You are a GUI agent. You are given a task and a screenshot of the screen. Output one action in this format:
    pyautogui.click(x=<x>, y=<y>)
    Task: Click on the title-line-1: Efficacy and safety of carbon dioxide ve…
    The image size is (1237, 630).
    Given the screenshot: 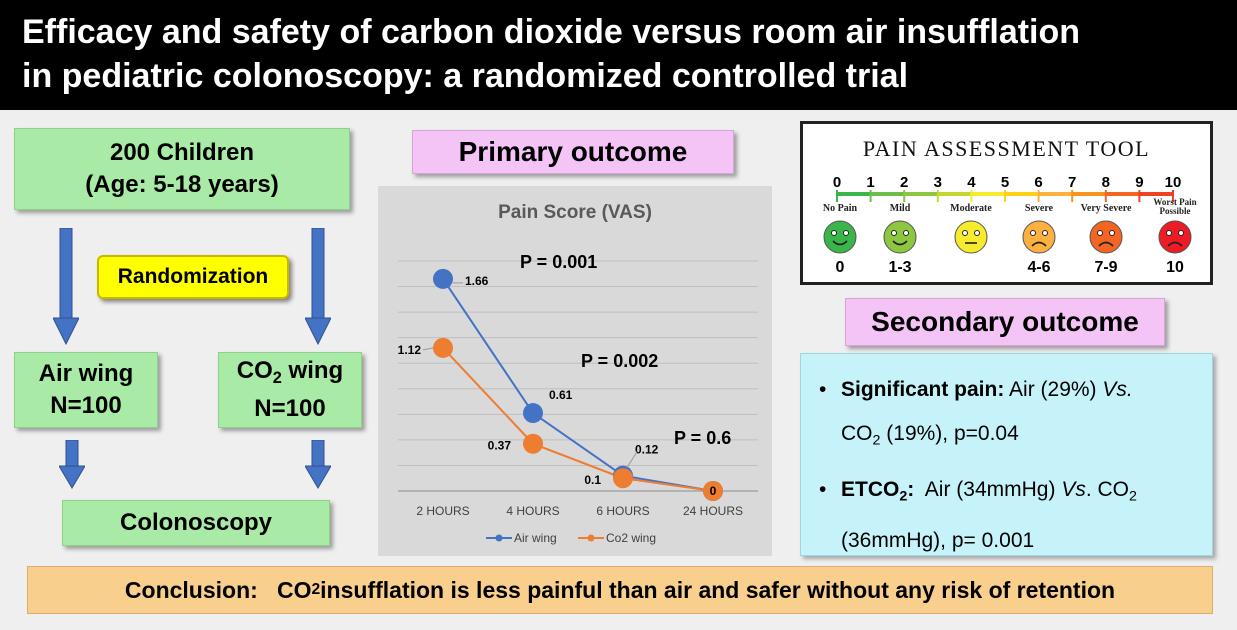 What is the action you would take?
    pyautogui.click(x=551, y=32)
    